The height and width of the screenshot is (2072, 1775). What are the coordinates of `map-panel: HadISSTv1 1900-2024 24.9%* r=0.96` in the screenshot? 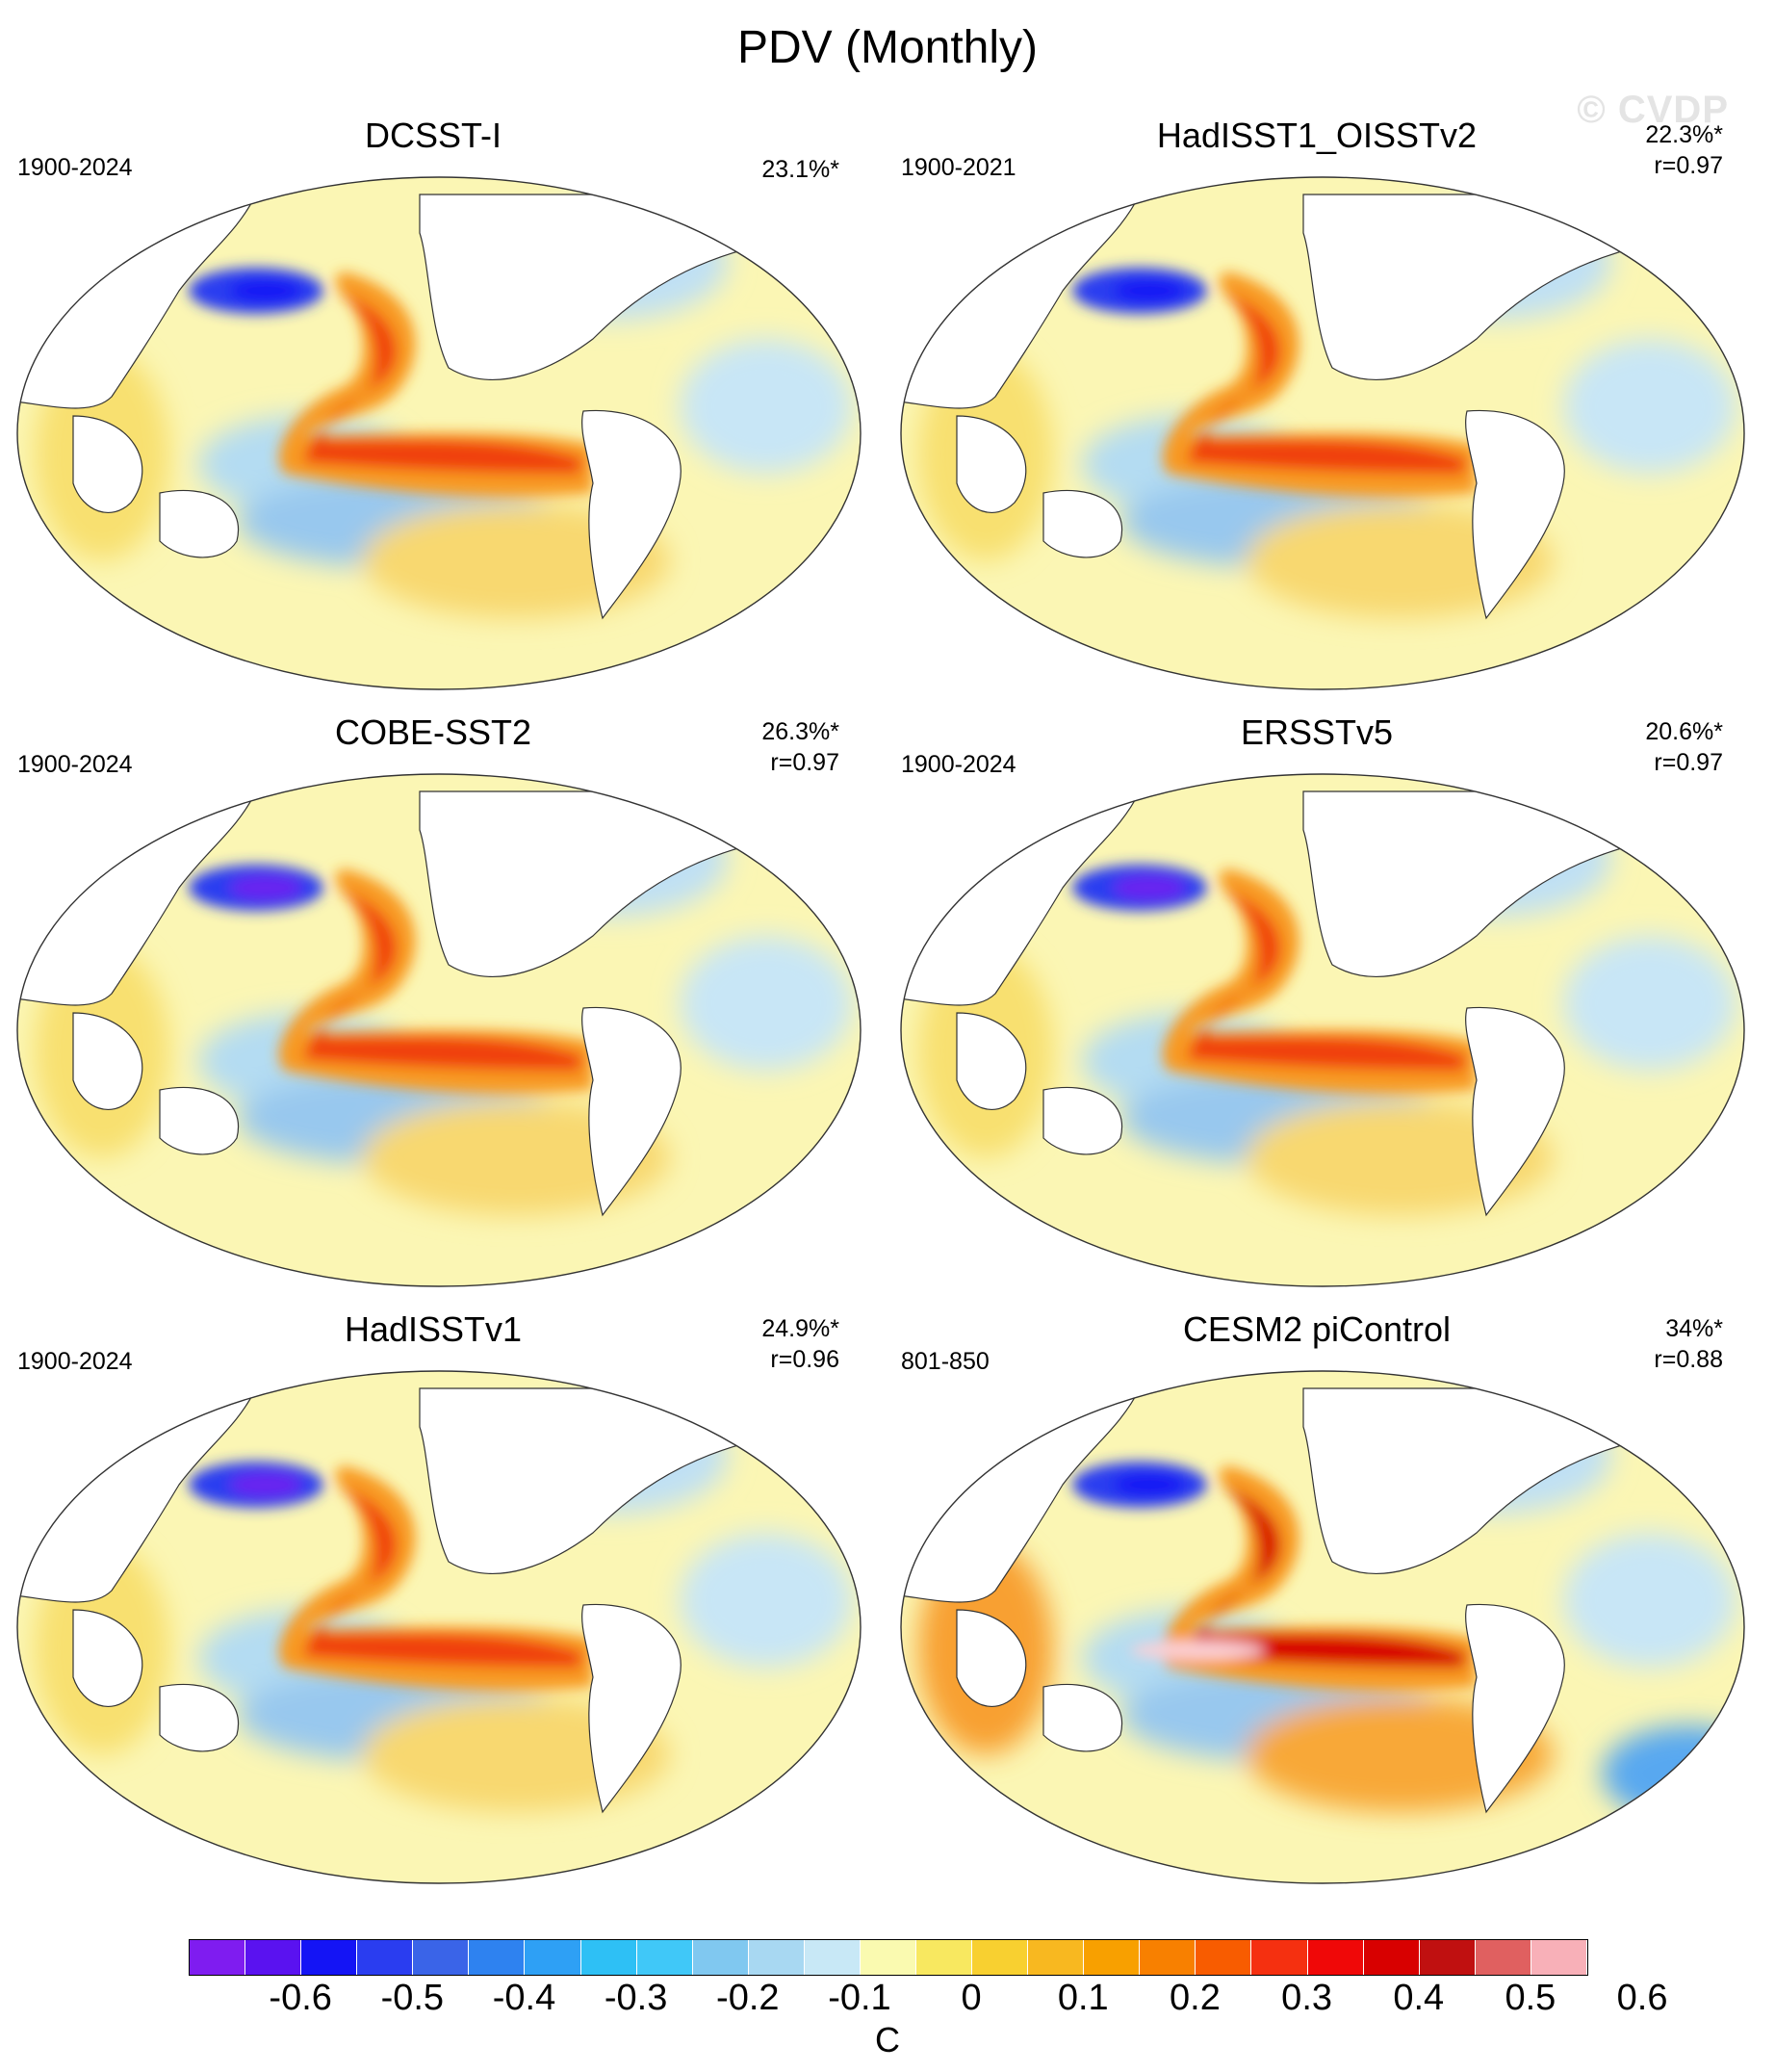 It's located at (433, 1598).